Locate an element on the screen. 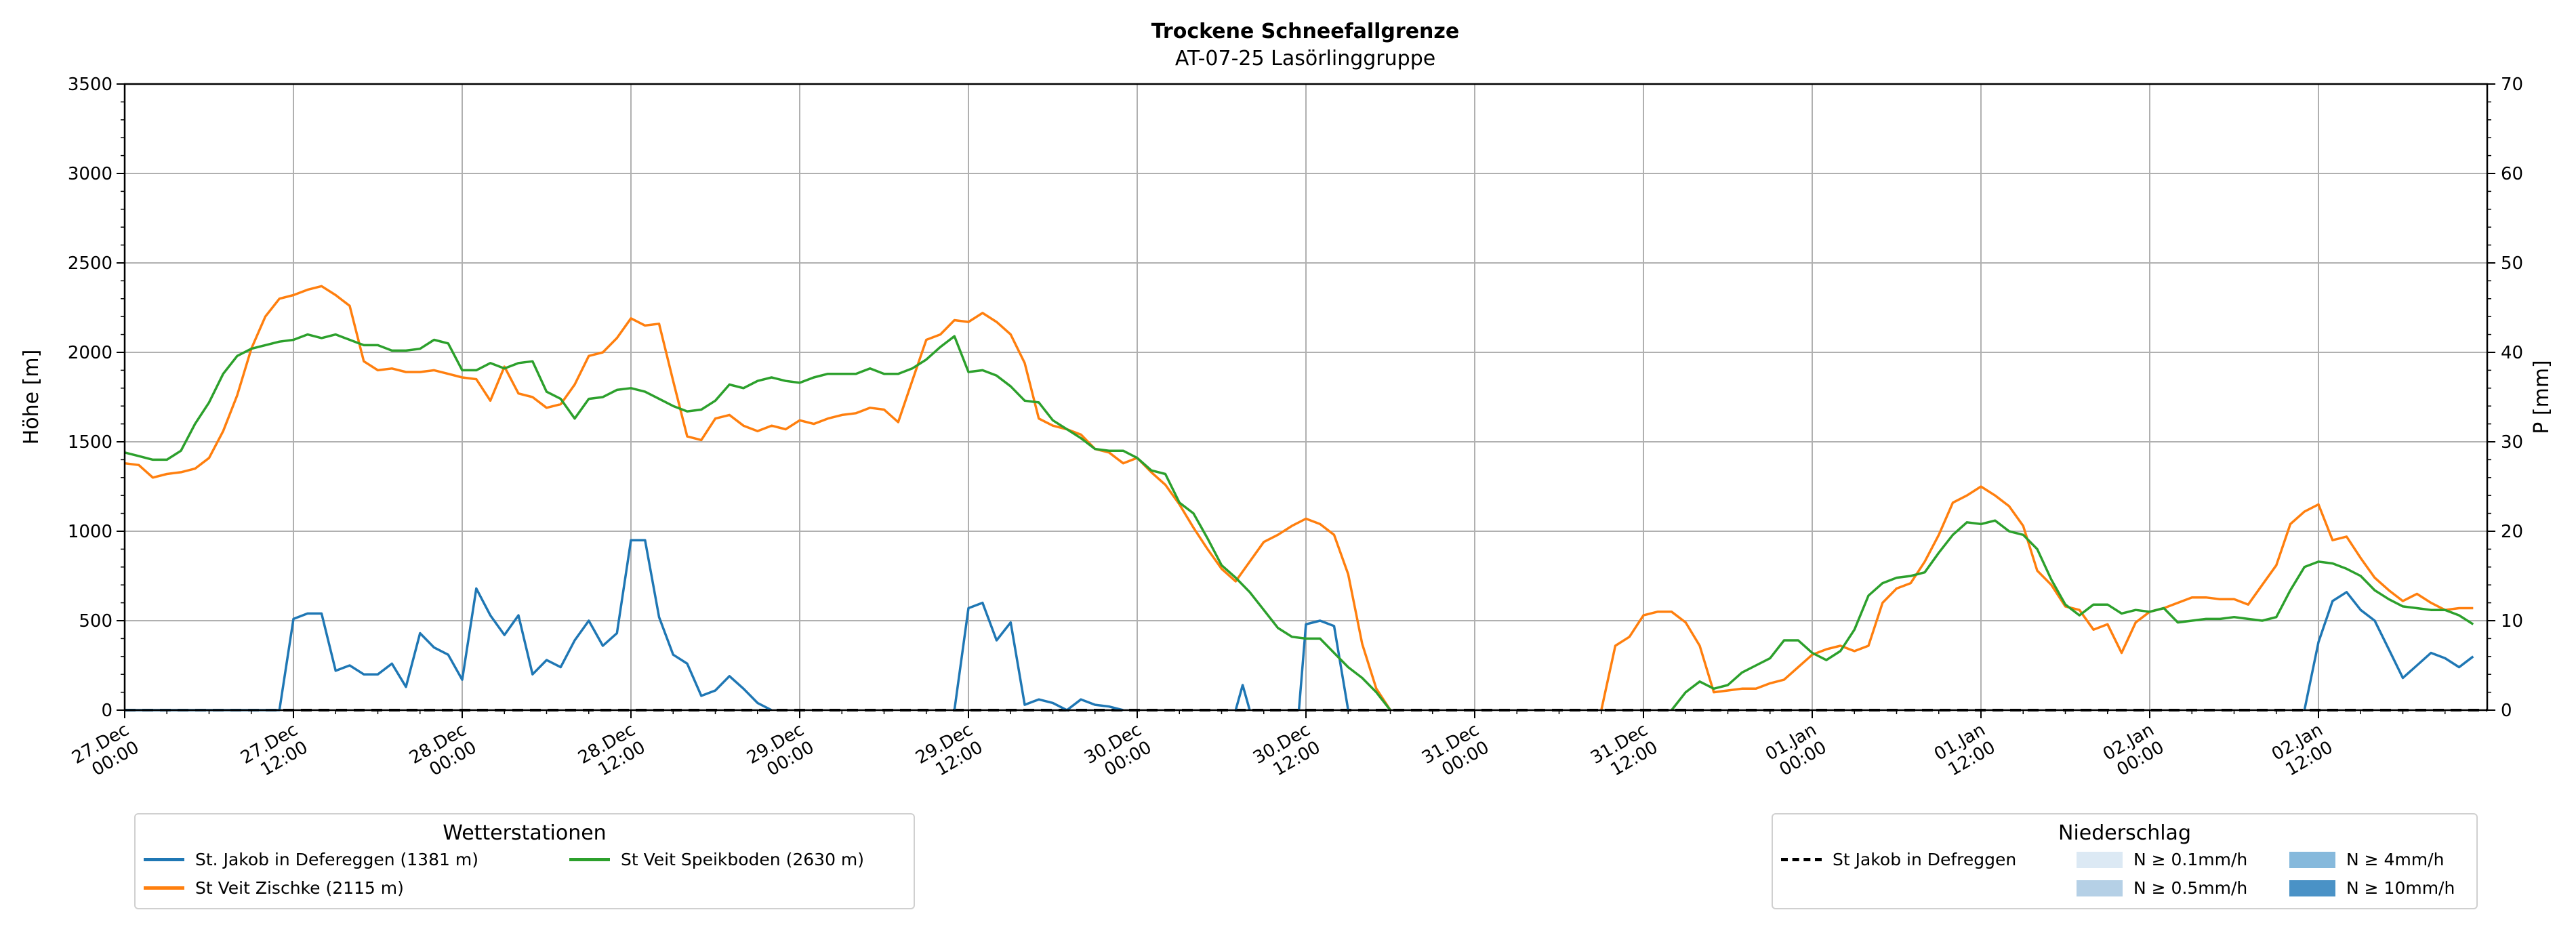  legend-item: N ≥ 10mm/h is located at coordinates (2372, 888).